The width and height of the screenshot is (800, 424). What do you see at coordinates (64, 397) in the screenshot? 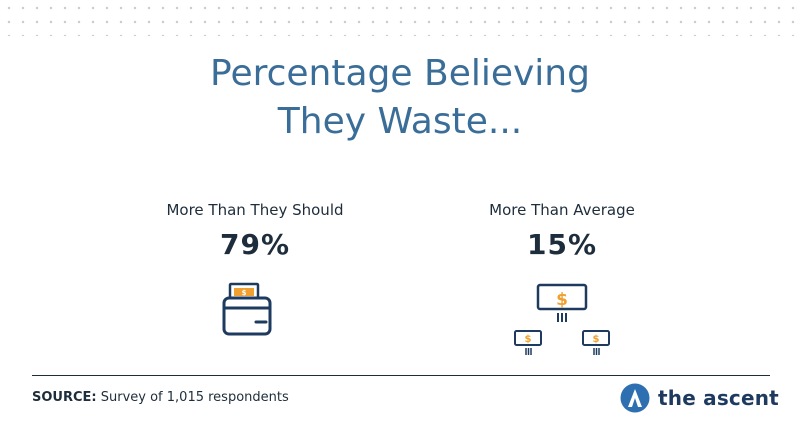
I see `source-label: SOURCE:` at bounding box center [64, 397].